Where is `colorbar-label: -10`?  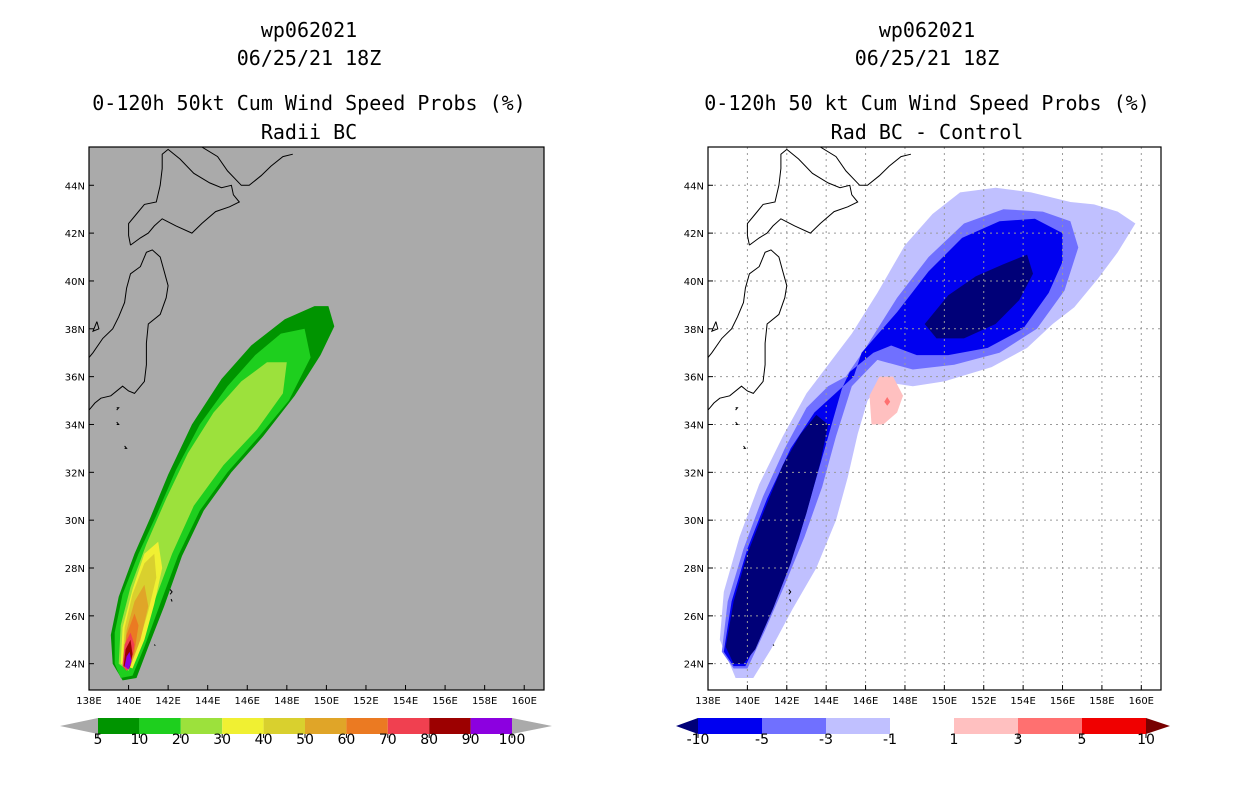
colorbar-label: -10 is located at coordinates (698, 740).